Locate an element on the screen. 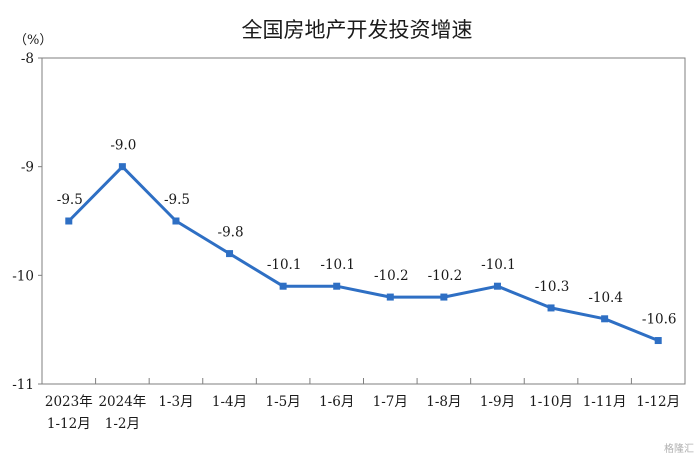 Image resolution: width=700 pixels, height=459 pixels. data-label: -10.4 is located at coordinates (605, 298).